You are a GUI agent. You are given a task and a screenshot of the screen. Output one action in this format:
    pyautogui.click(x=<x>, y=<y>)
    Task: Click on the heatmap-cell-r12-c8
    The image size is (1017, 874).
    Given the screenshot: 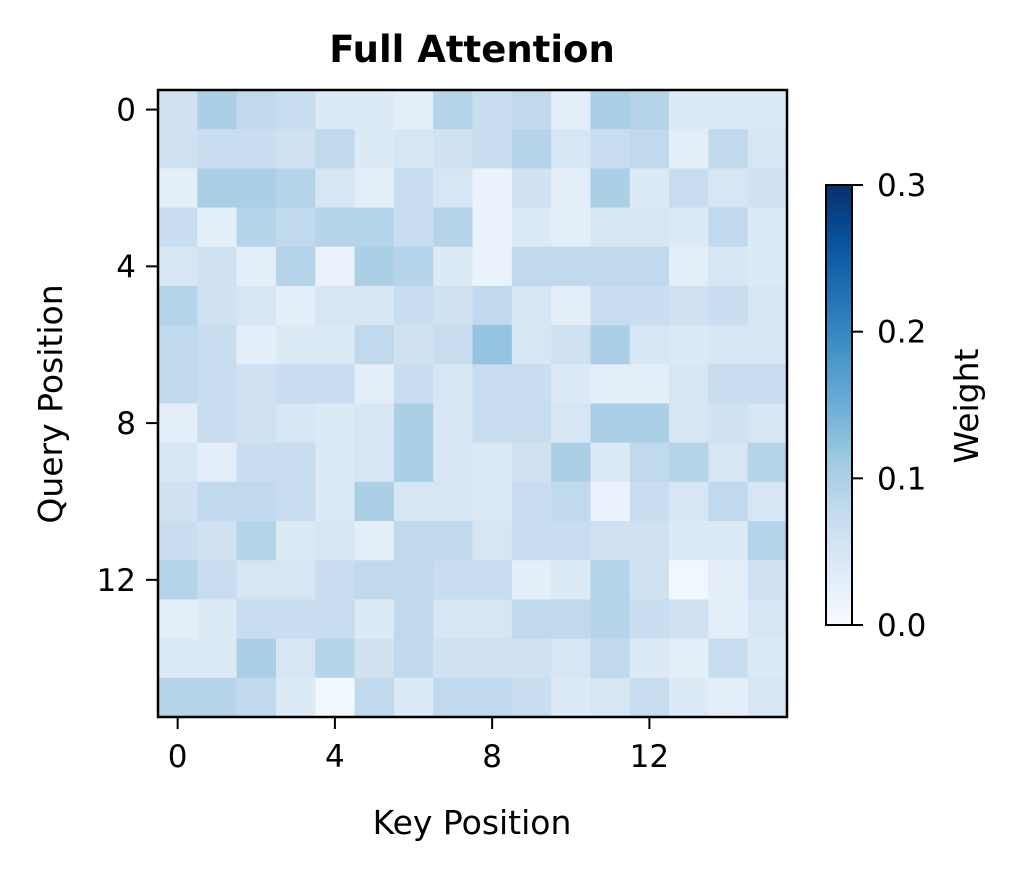 What is the action you would take?
    pyautogui.click(x=492, y=580)
    